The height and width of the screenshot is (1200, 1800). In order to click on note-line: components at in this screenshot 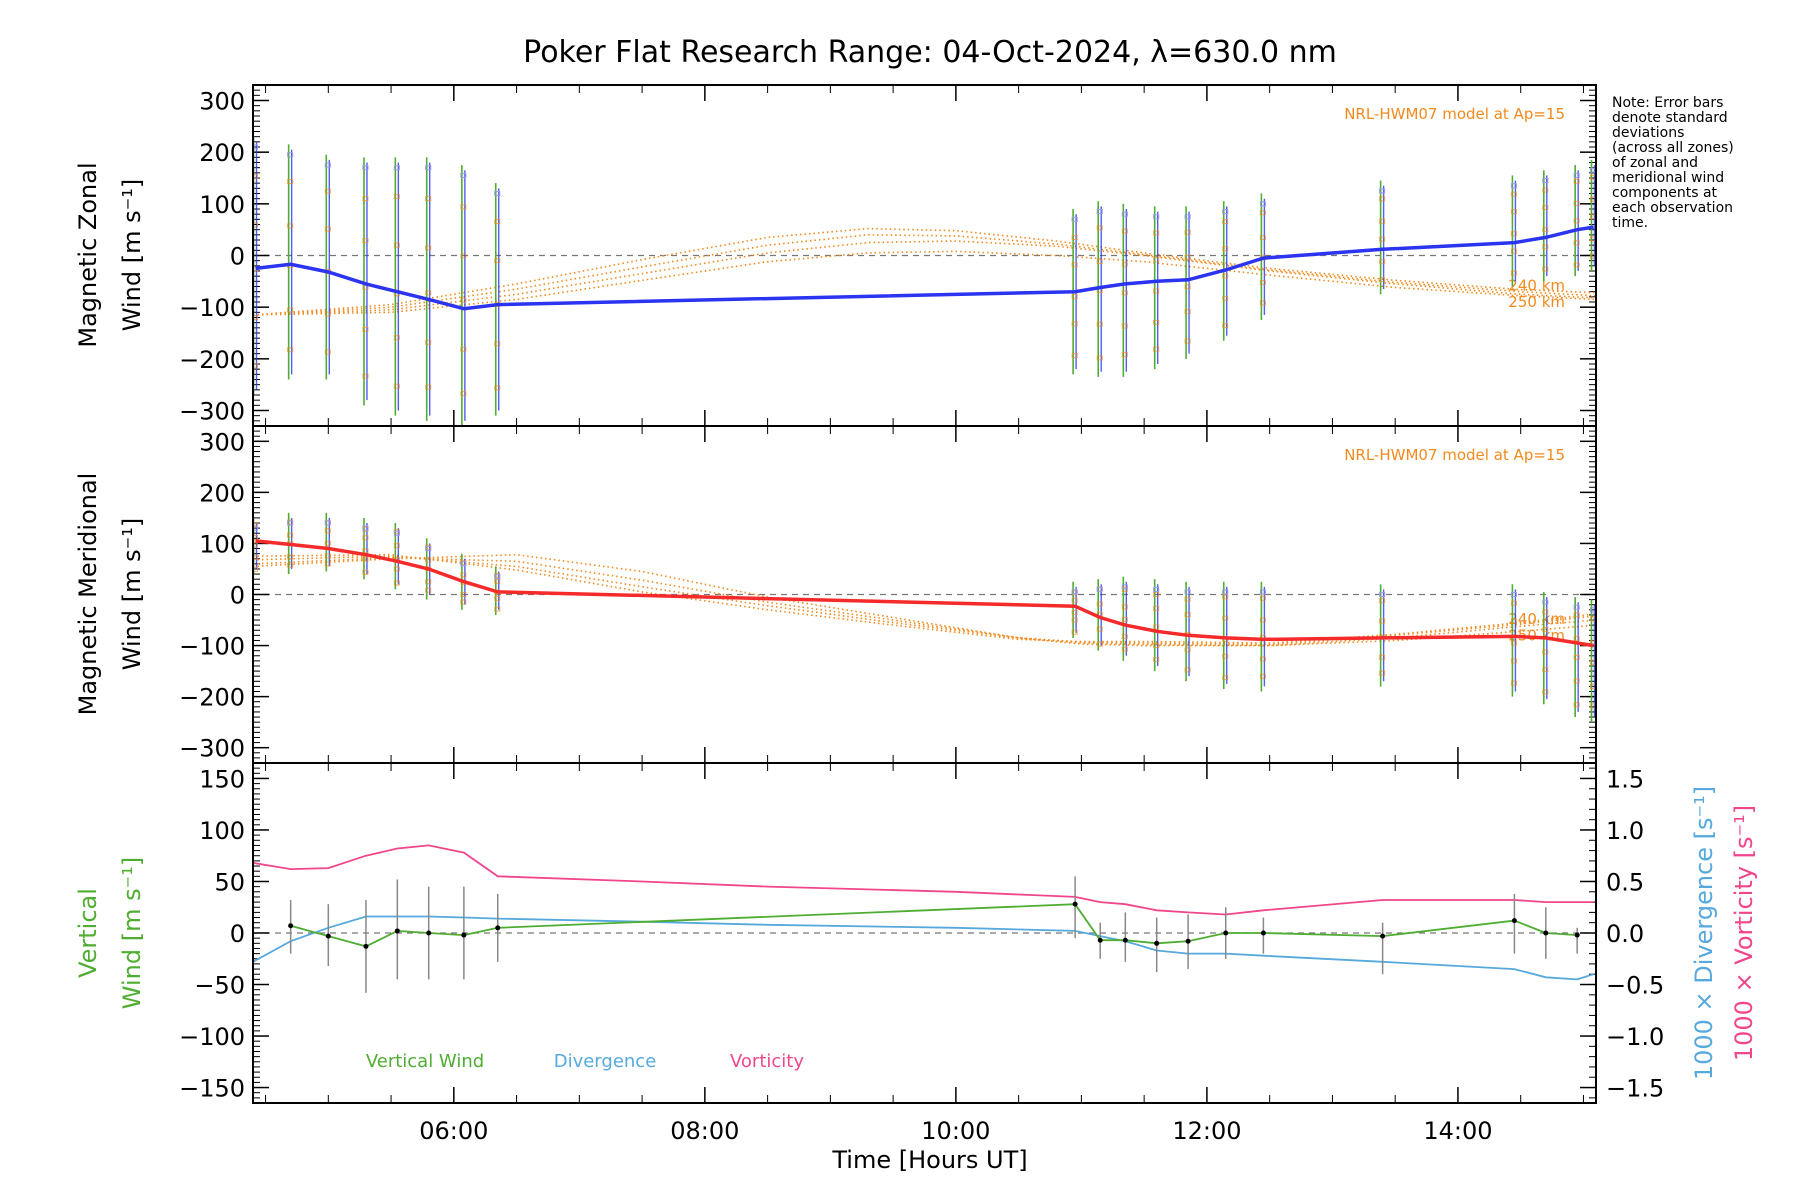, I will do `click(1665, 193)`.